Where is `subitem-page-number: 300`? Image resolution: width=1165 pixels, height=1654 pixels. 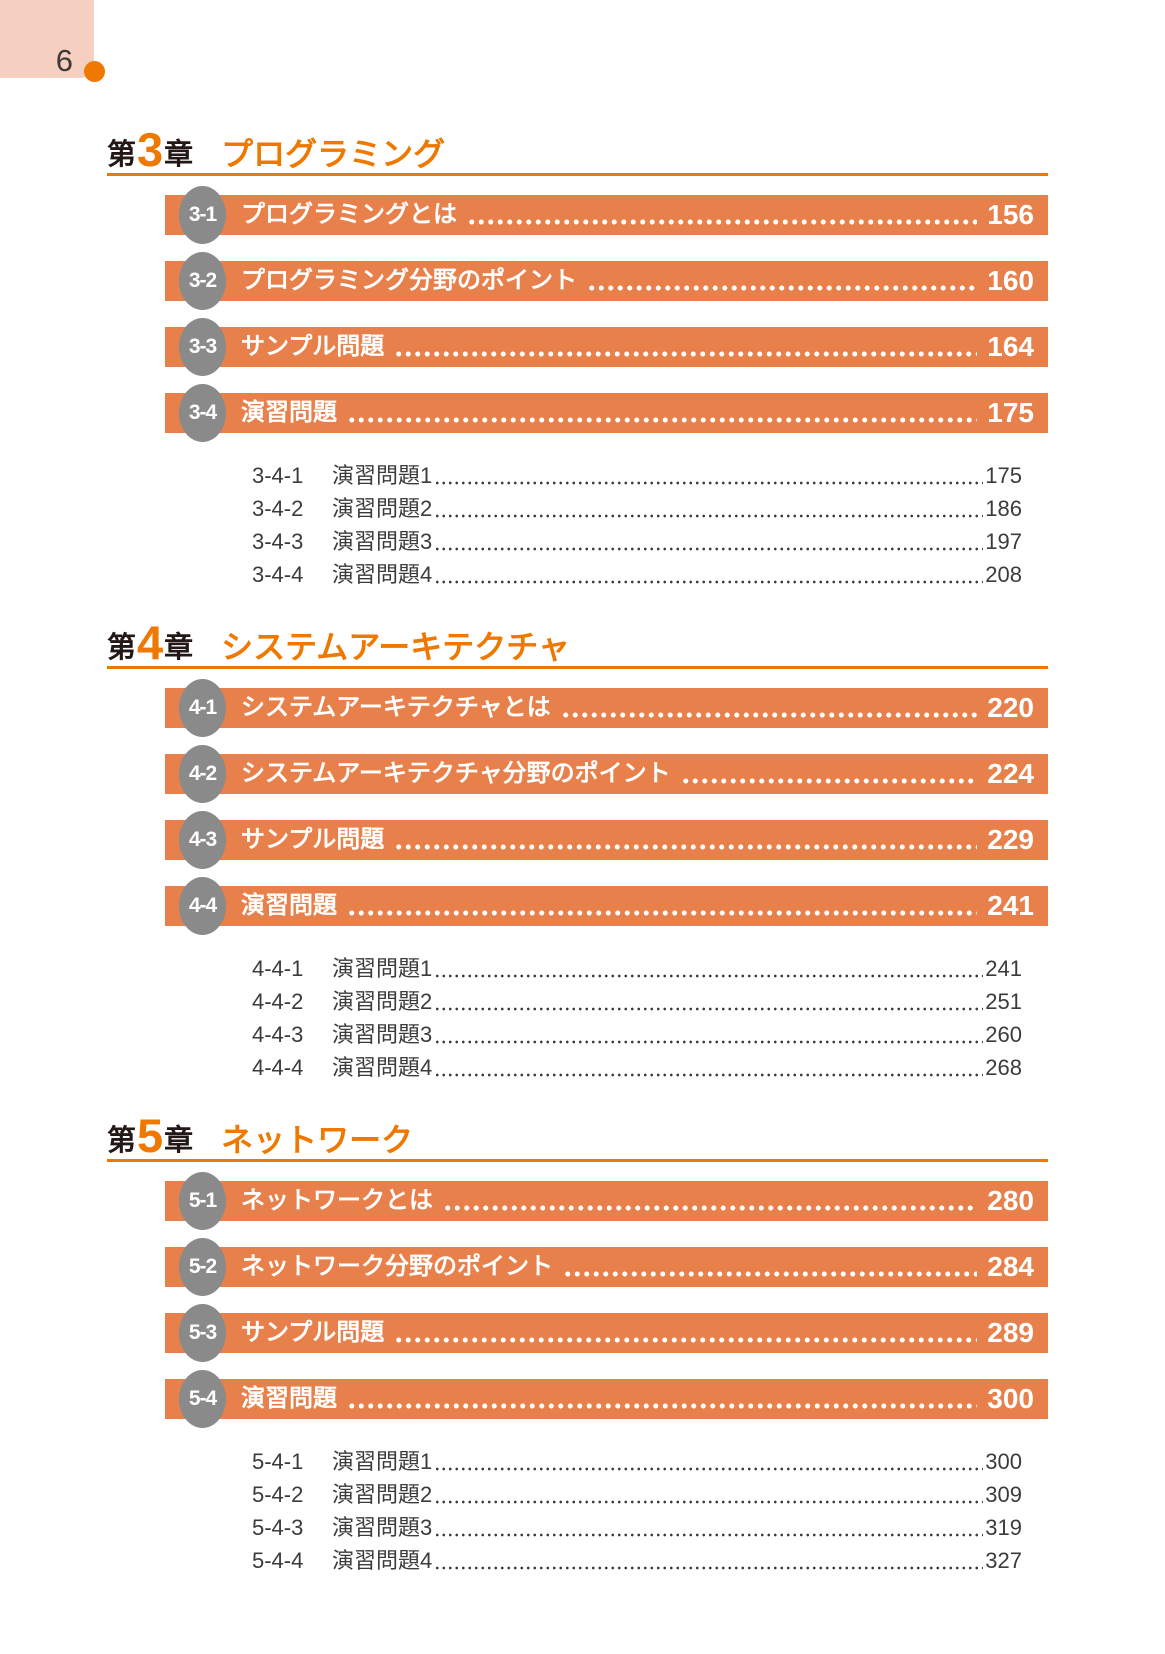
subitem-page-number: 300 is located at coordinates (1003, 1461).